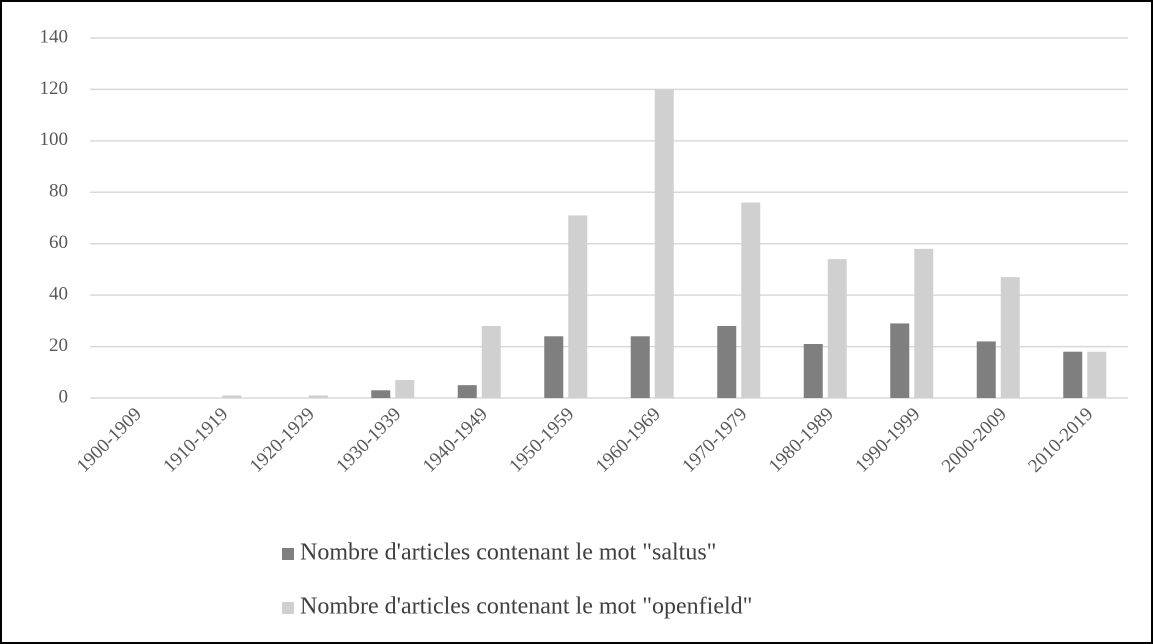 The width and height of the screenshot is (1153, 644). What do you see at coordinates (54, 36) in the screenshot?
I see `y-tick-label: 140` at bounding box center [54, 36].